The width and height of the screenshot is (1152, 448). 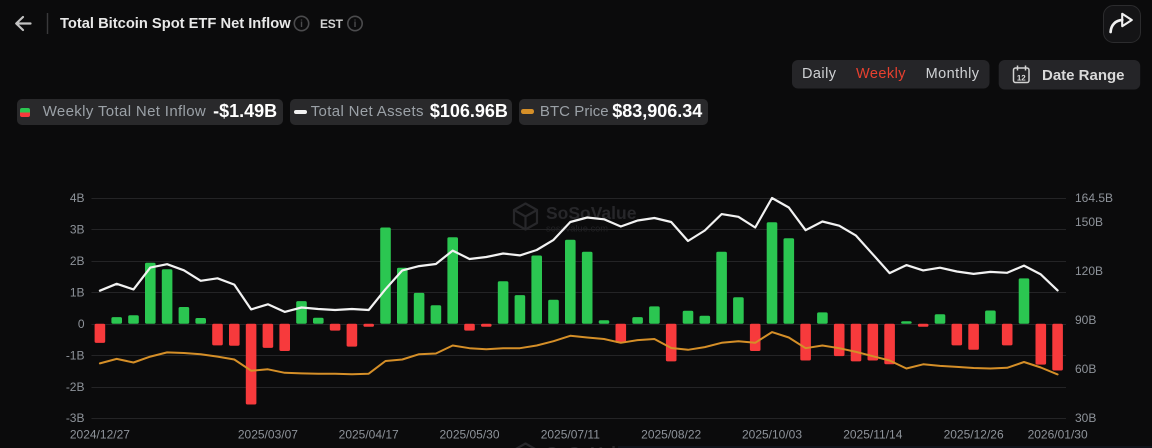 I want to click on svg-text: 1B, so click(x=77, y=292).